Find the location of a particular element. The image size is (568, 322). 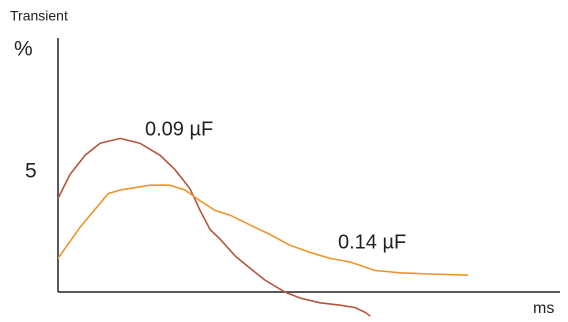

y-tick-label: 5 is located at coordinates (31, 171).